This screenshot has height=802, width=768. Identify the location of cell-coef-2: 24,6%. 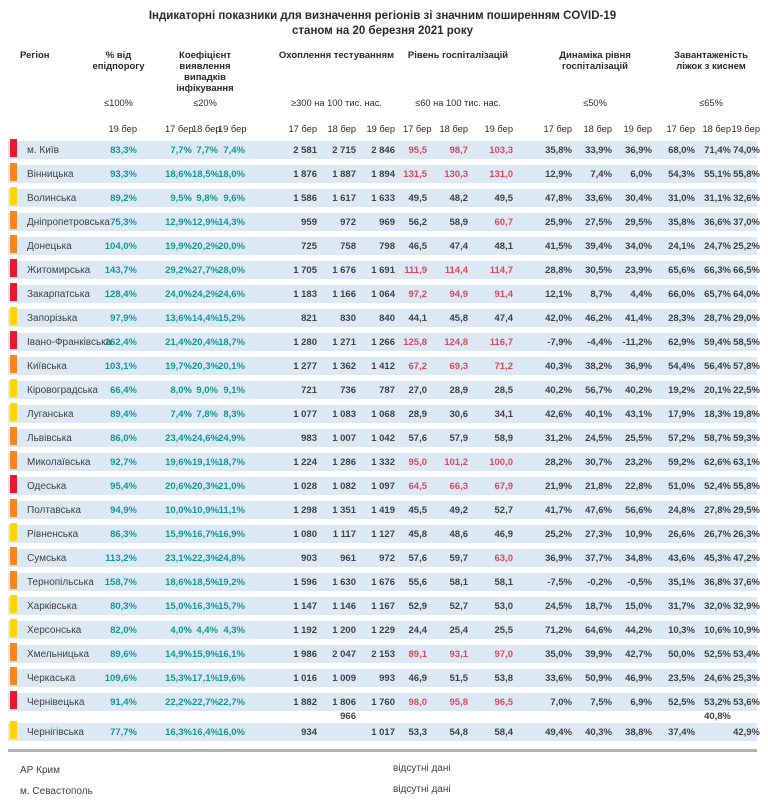
(205, 438).